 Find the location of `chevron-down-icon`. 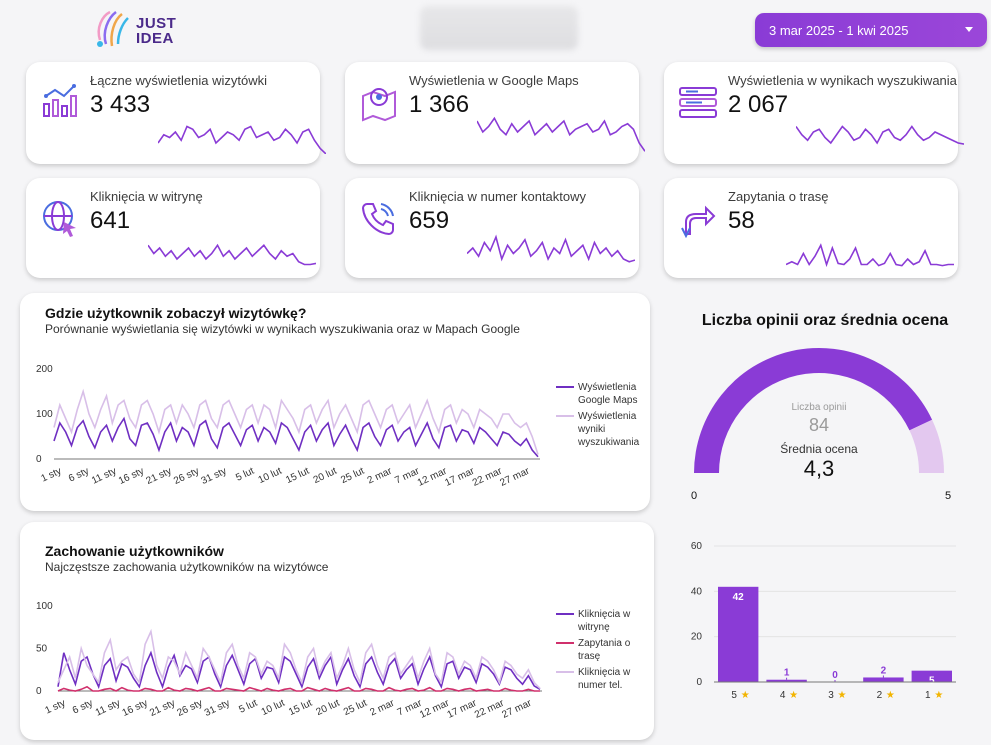

chevron-down-icon is located at coordinates (969, 29).